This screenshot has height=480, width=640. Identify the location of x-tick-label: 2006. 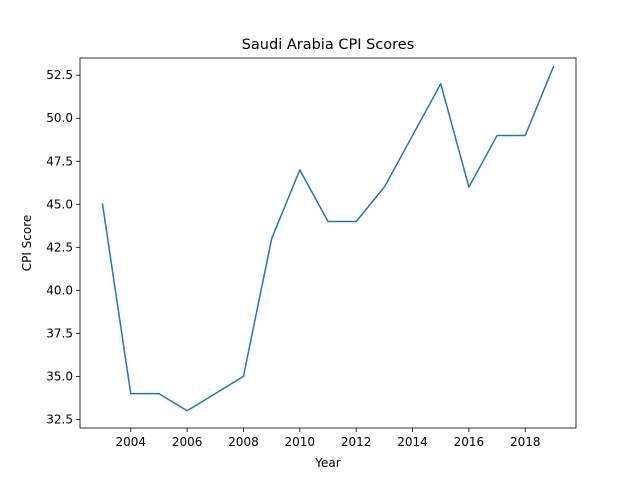
(187, 442).